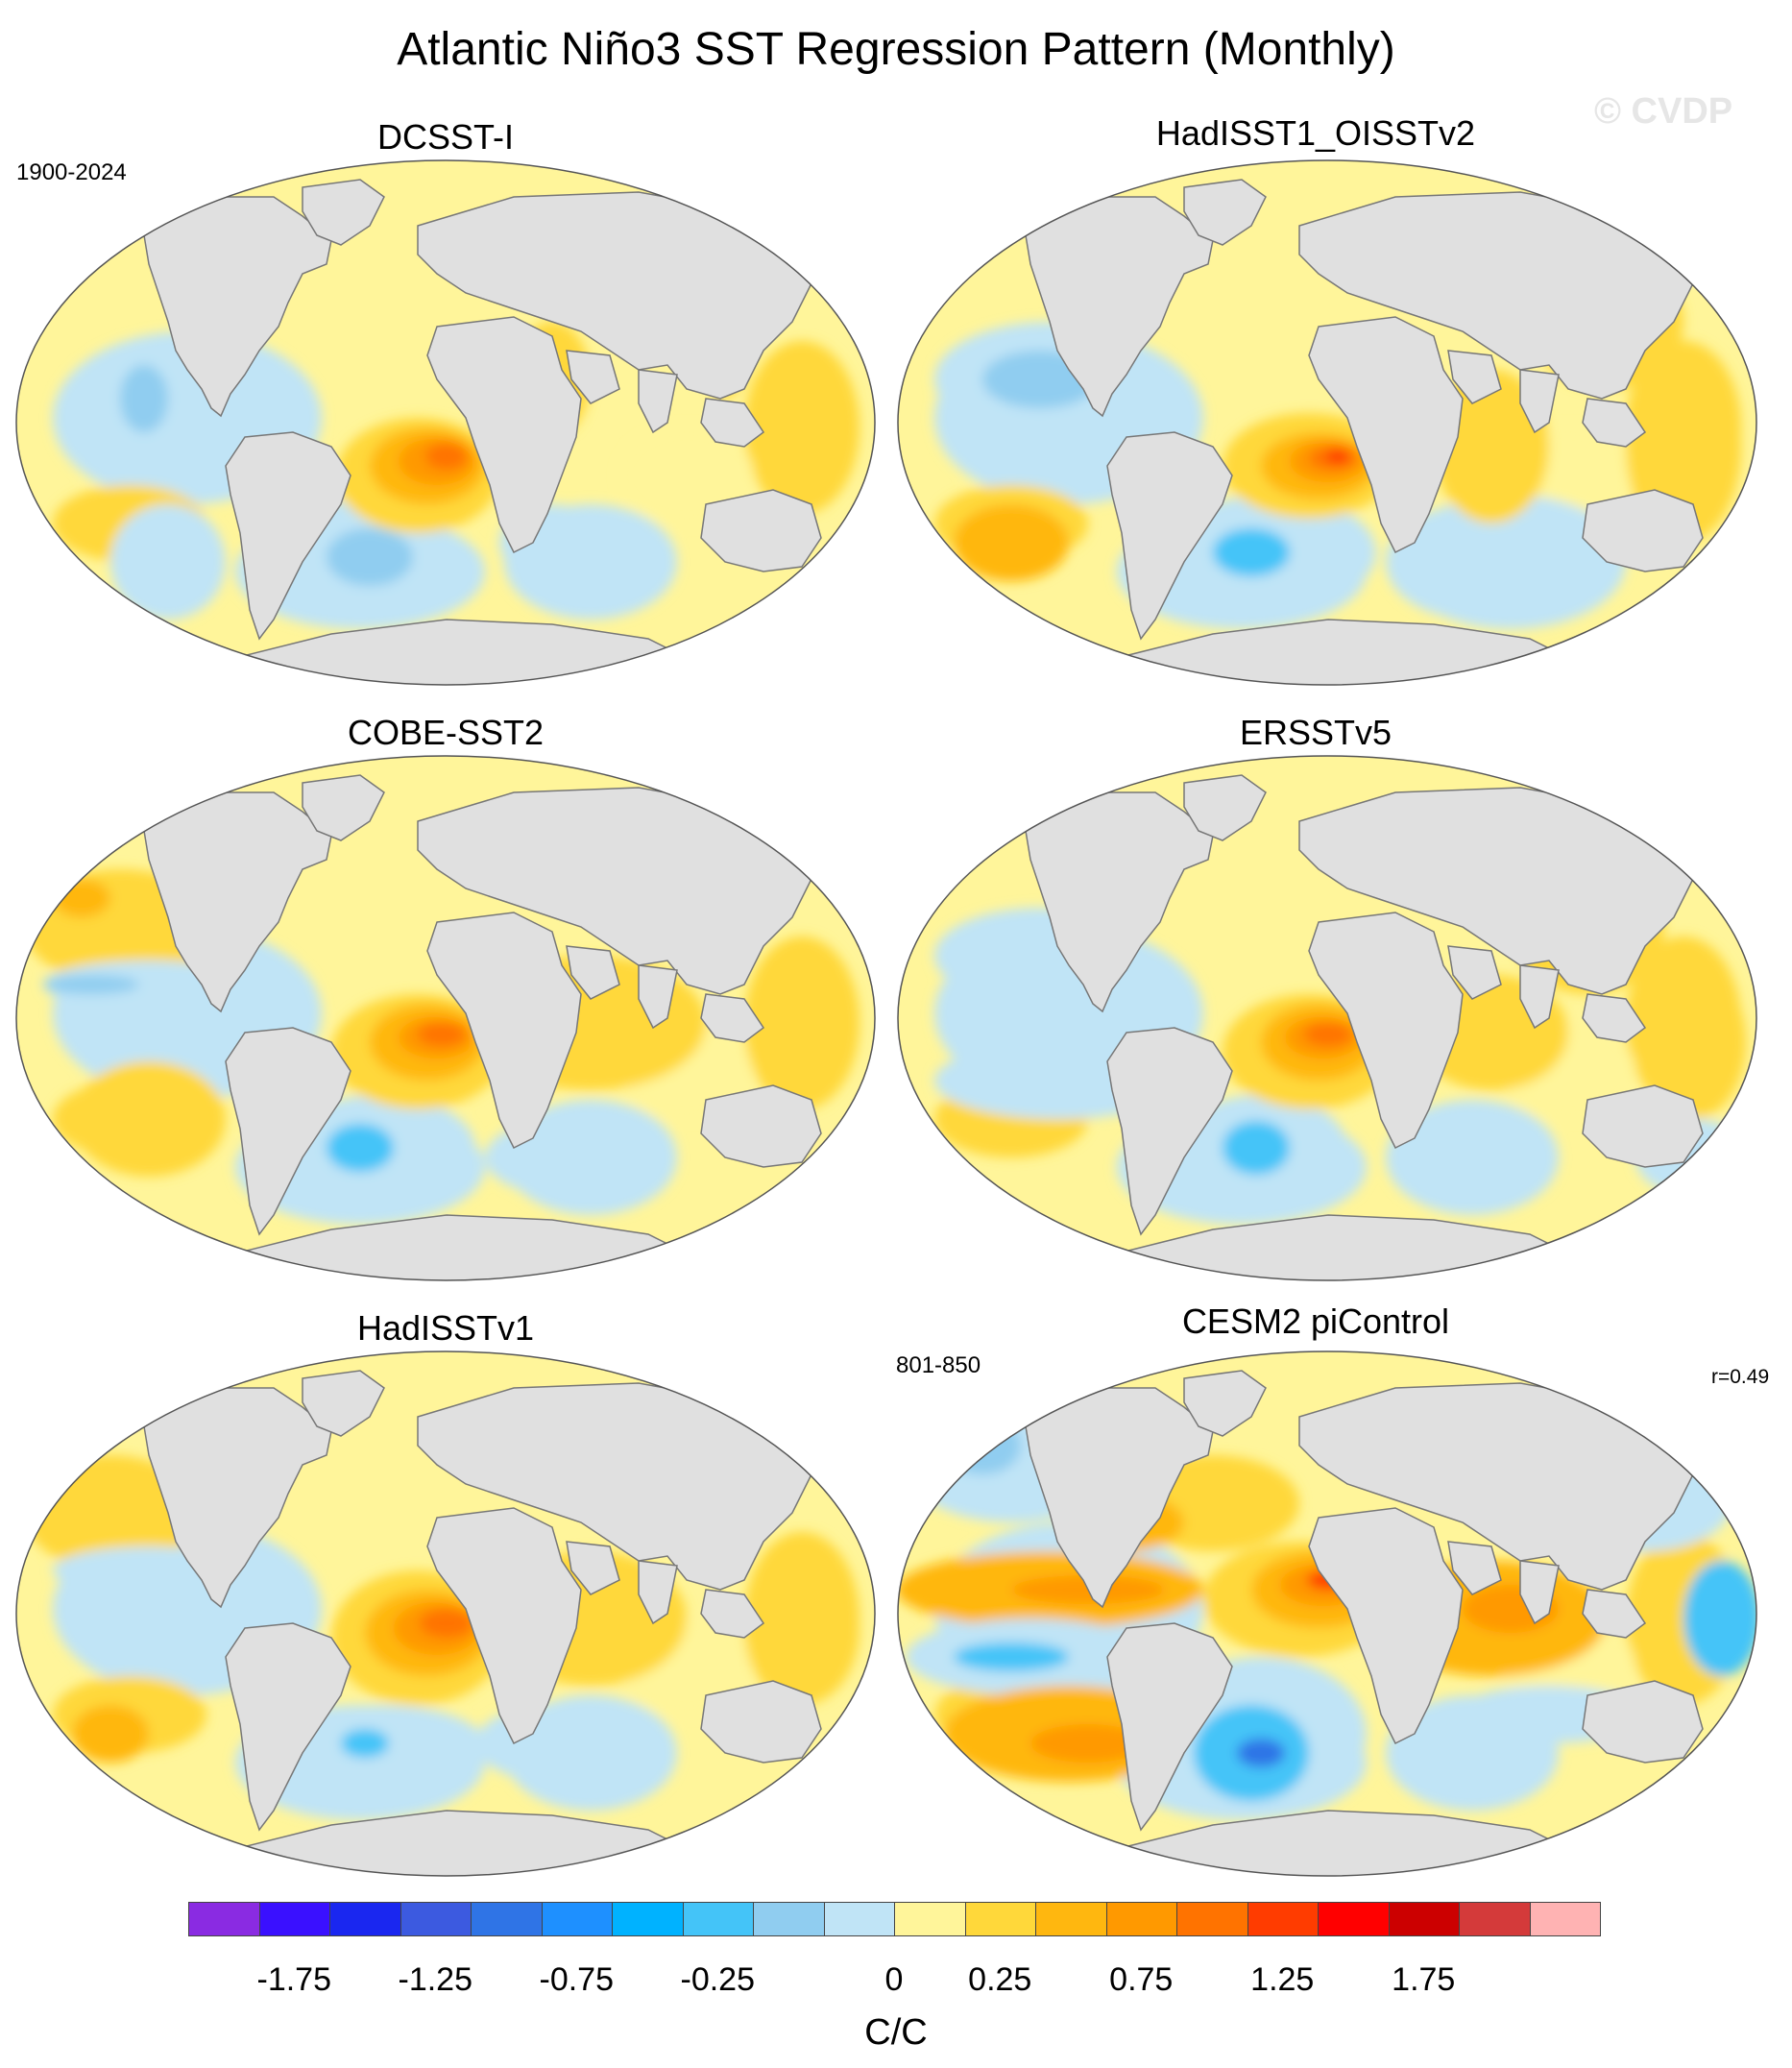 Image resolution: width=1792 pixels, height=2068 pixels. Describe the element at coordinates (435, 1980) in the screenshot. I see `colorbar-tick-label: -1.25` at that location.